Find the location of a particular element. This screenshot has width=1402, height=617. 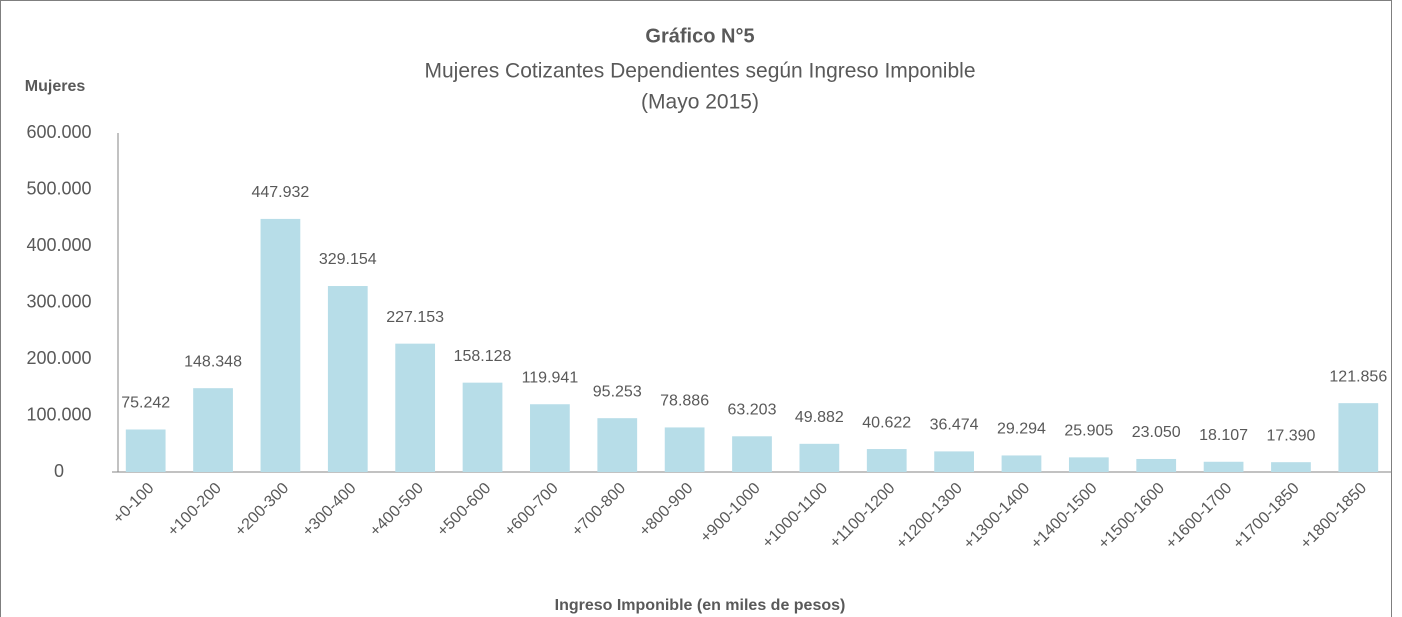

x-tick-label: +1100-1200 is located at coordinates (863, 516).